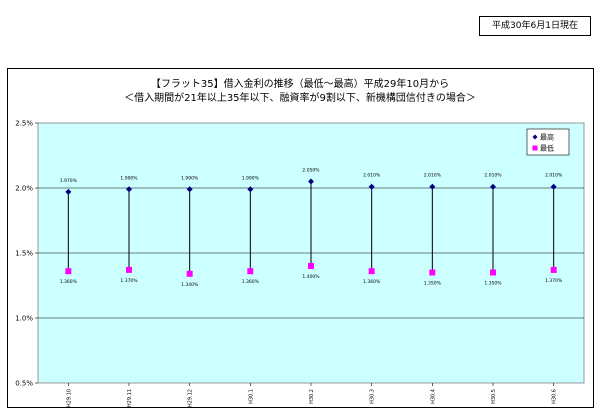  I want to click on as-of-date: 平成30年6月1日現在, so click(535, 26).